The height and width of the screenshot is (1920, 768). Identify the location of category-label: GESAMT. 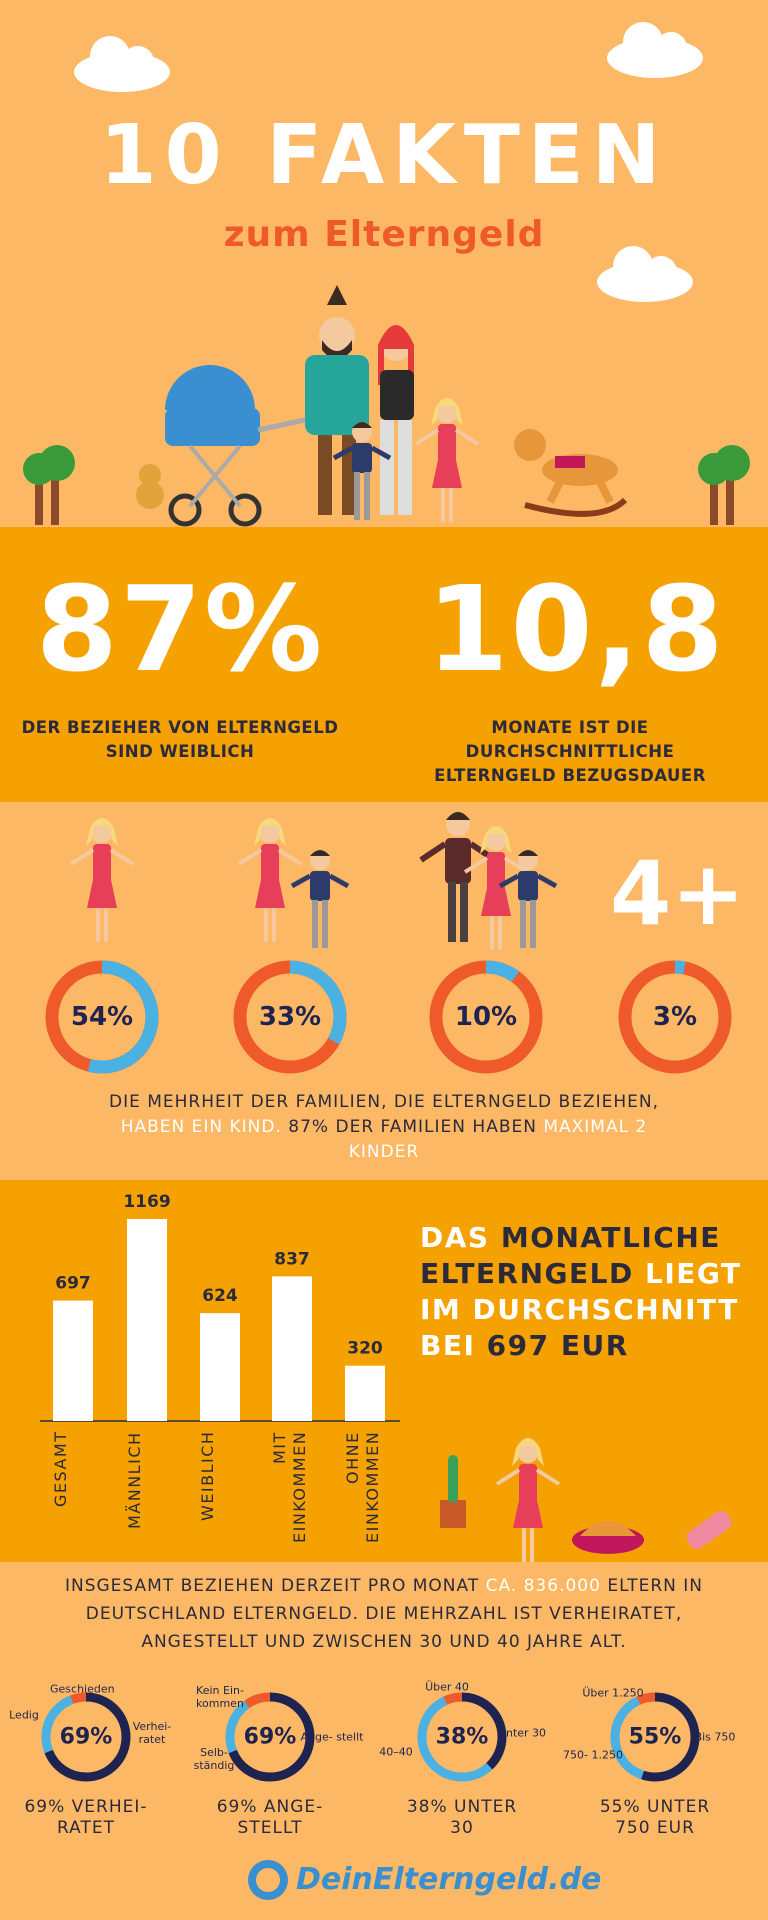
(60, 1469).